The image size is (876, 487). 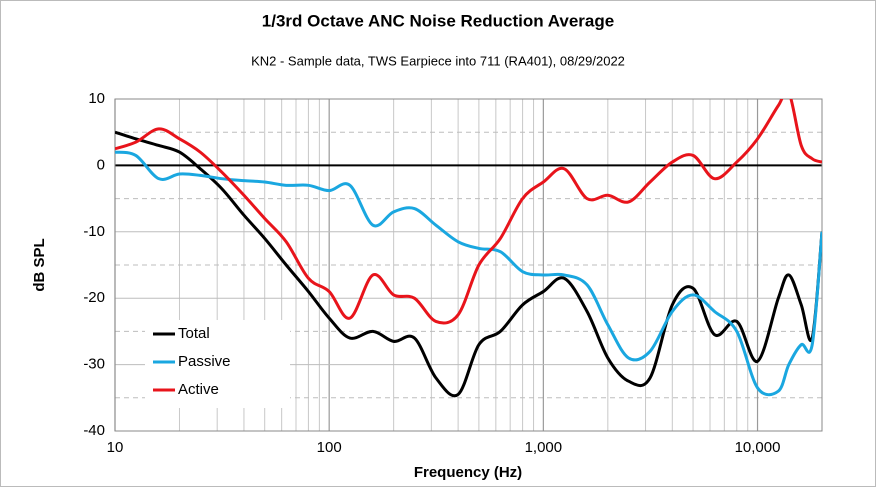 I want to click on y-axis-label: dB SPL, so click(x=39, y=264).